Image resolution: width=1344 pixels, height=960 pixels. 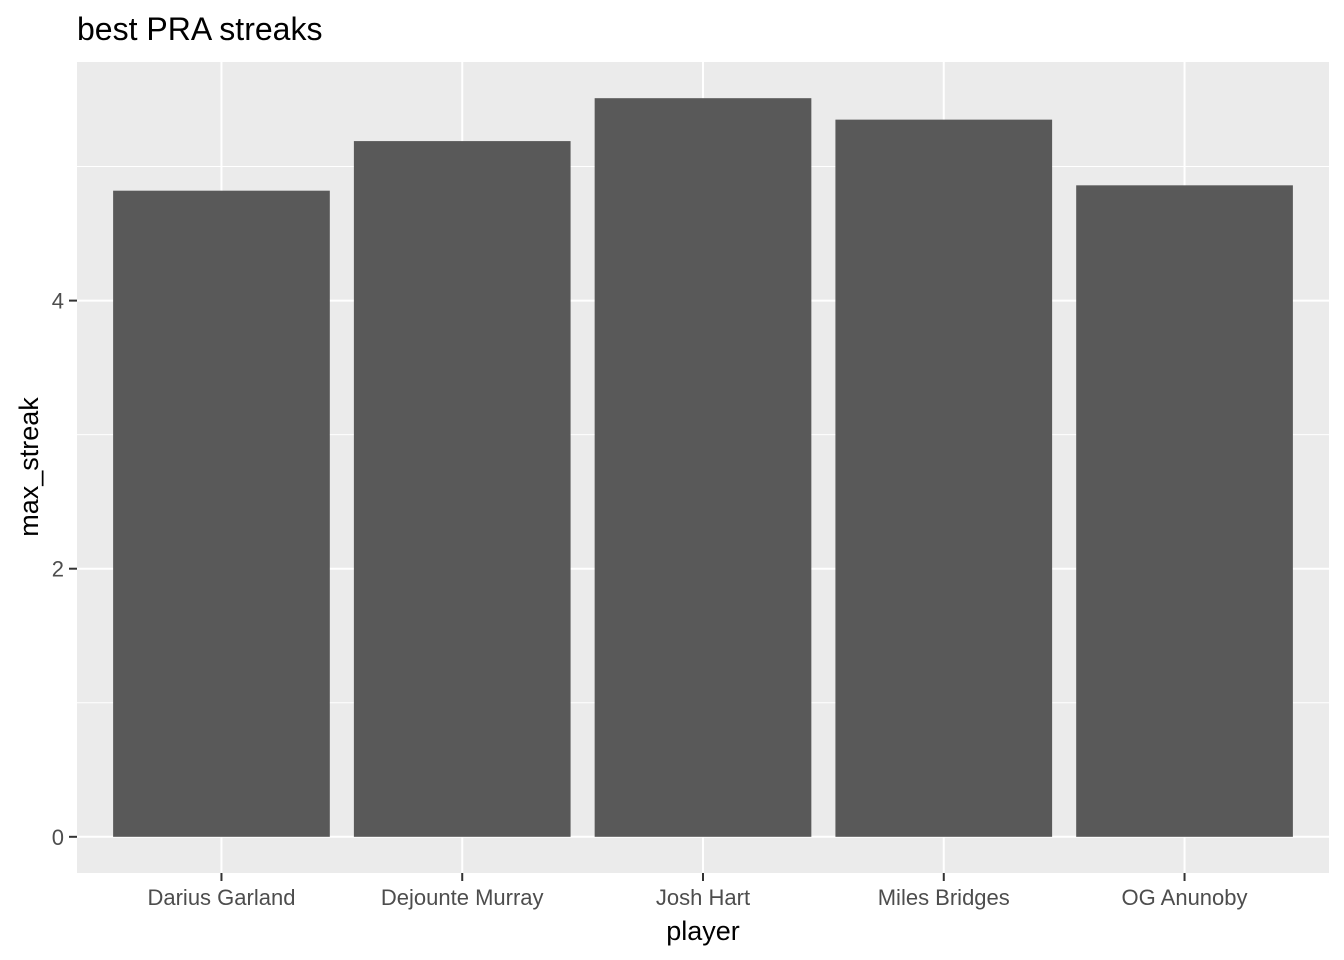 I want to click on x-tick-label: Darius Garland, so click(x=221, y=897).